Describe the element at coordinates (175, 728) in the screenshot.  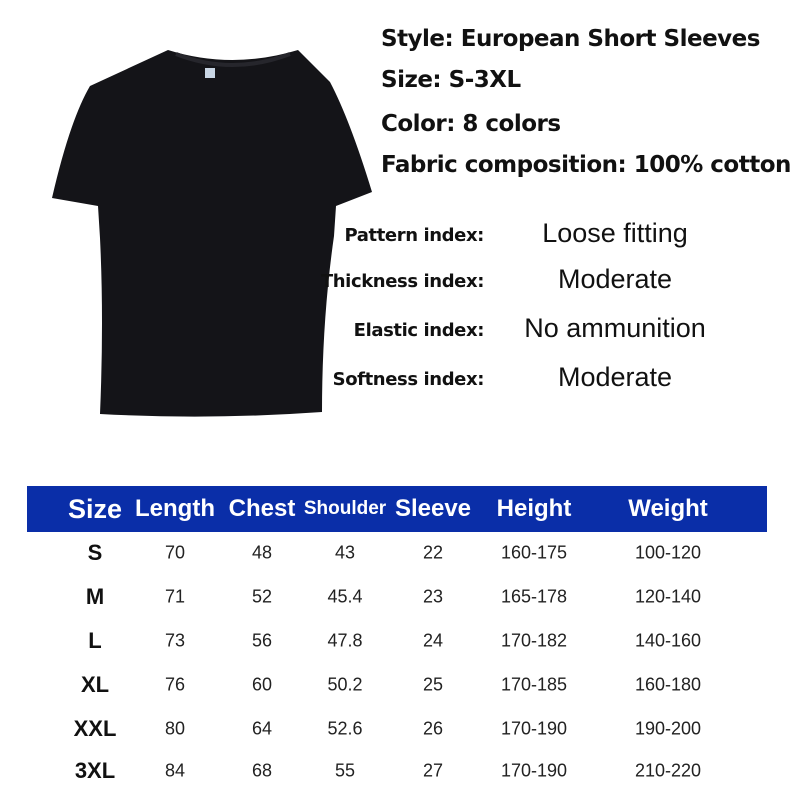
I see `table-cell: 80` at that location.